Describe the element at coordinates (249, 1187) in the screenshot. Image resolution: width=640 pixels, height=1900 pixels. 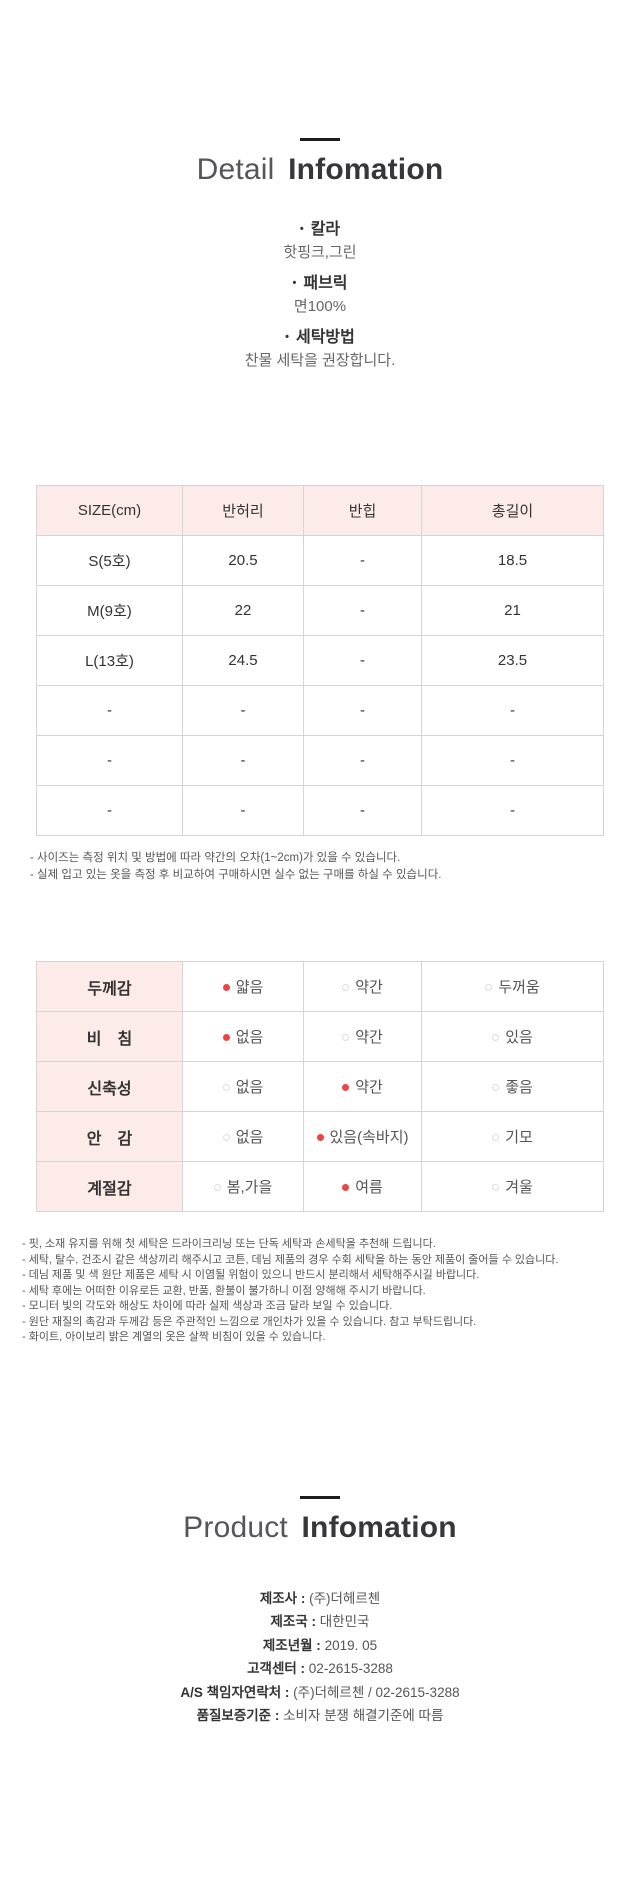
I see `feature-option-label: 봄,가을` at that location.